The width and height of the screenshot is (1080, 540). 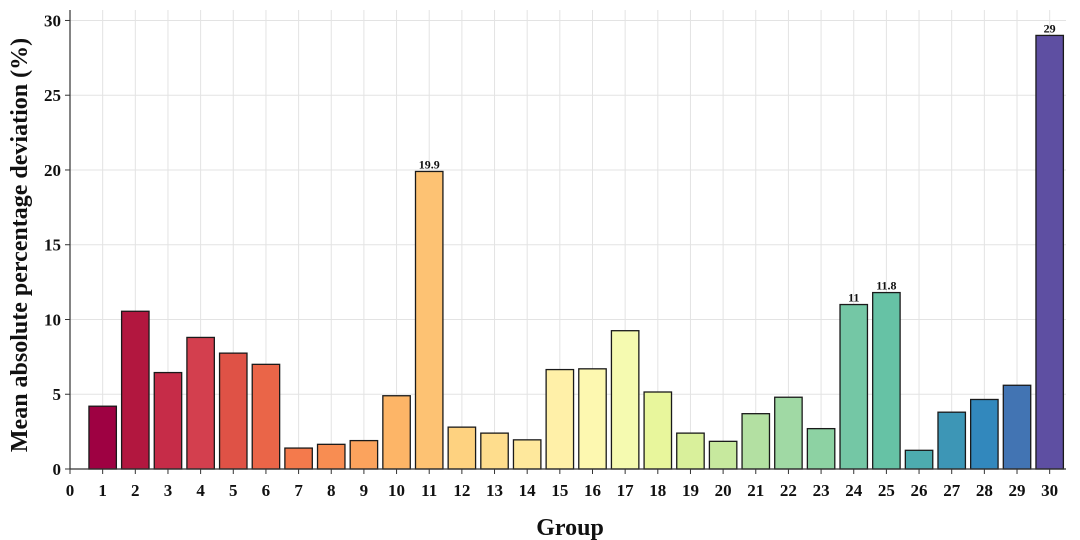 I want to click on x-tick-label: 5, so click(x=233, y=490).